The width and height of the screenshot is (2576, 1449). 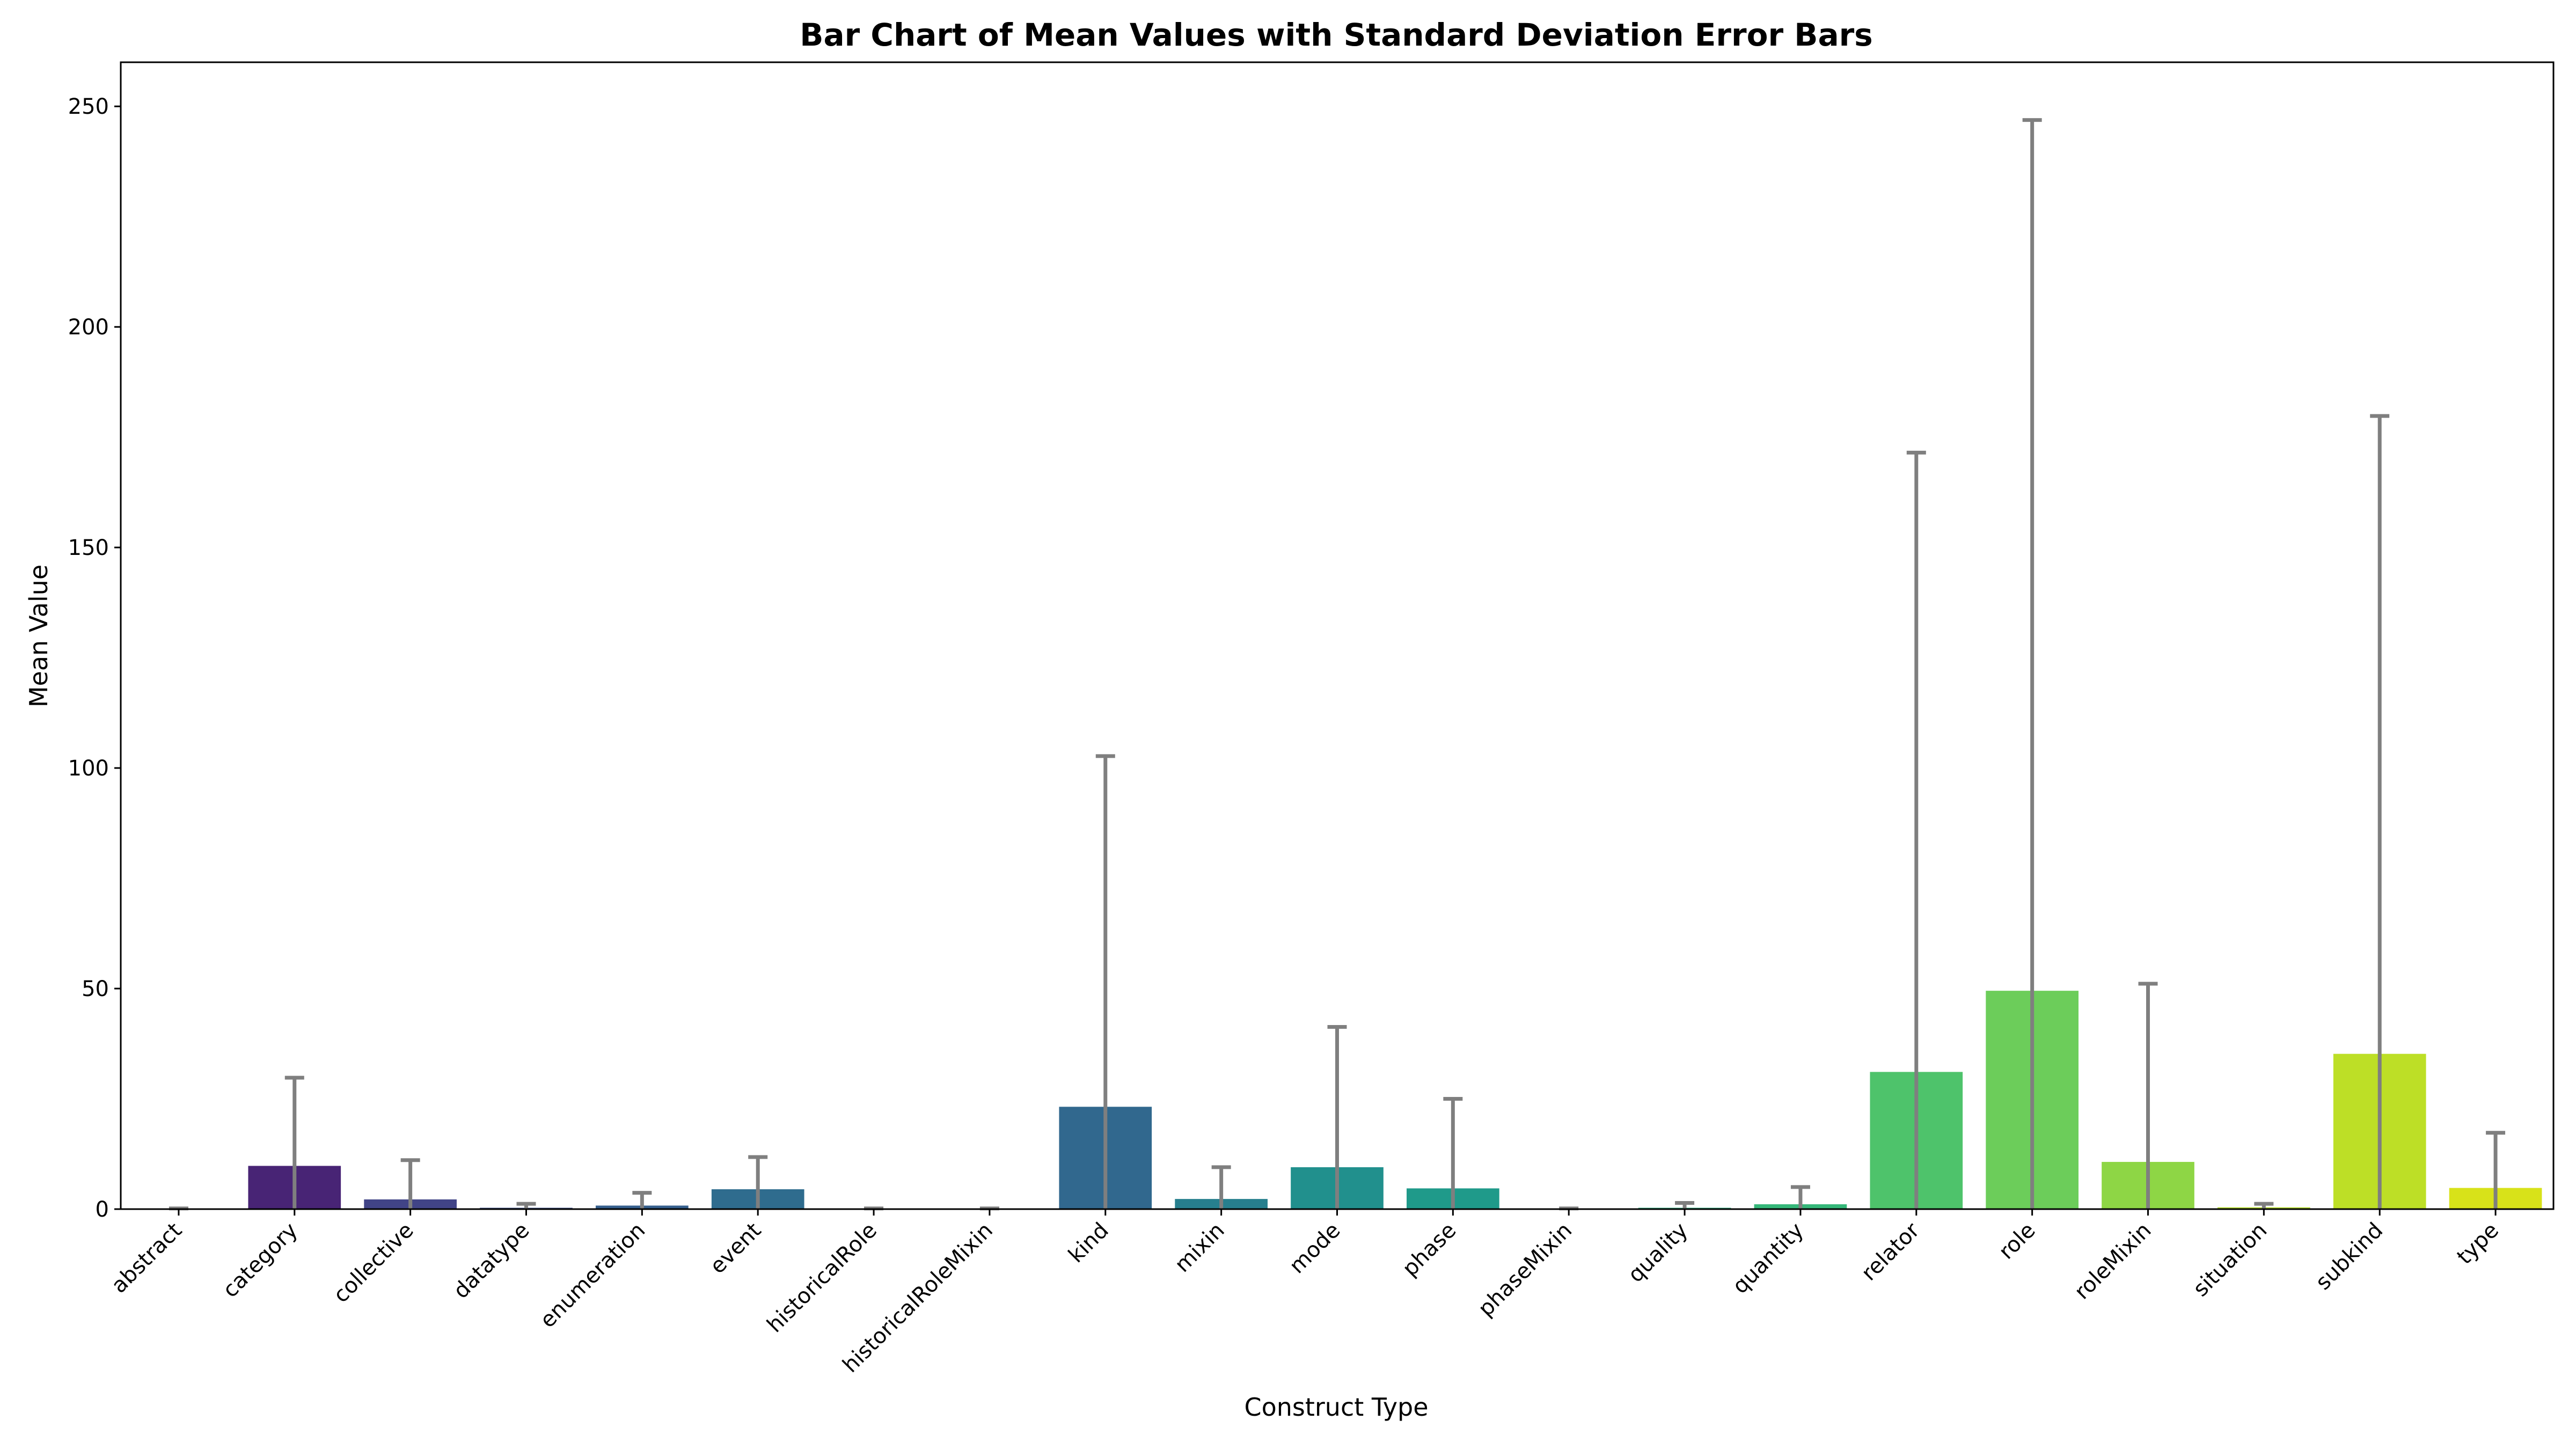 What do you see at coordinates (2349, 1256) in the screenshot?
I see `x-tick-label-subkind: subkind` at bounding box center [2349, 1256].